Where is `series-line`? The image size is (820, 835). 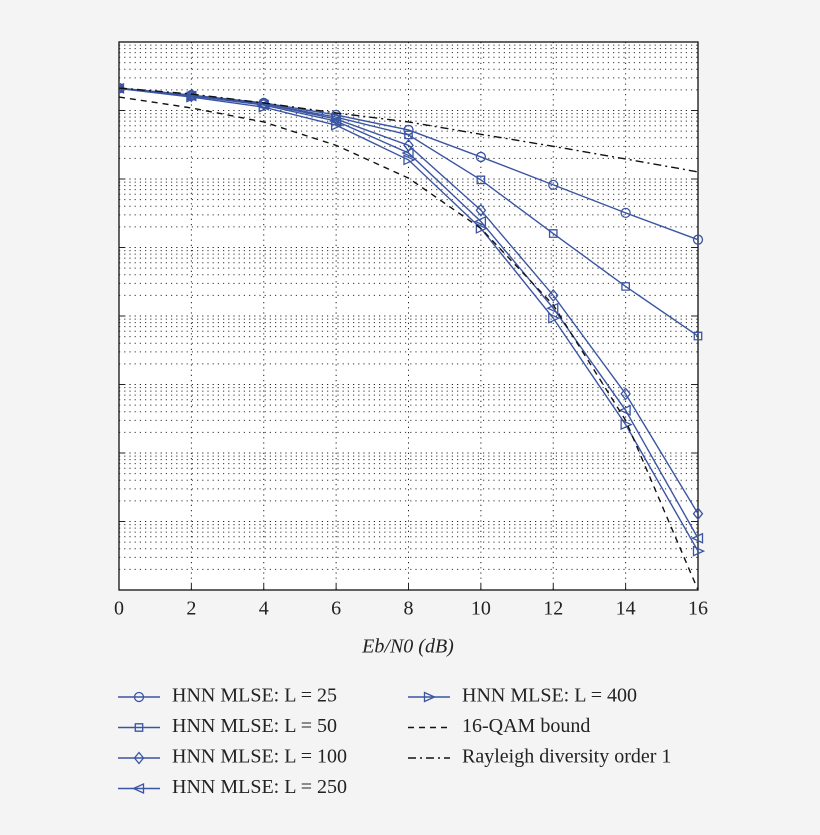
series-line is located at coordinates (409, 130).